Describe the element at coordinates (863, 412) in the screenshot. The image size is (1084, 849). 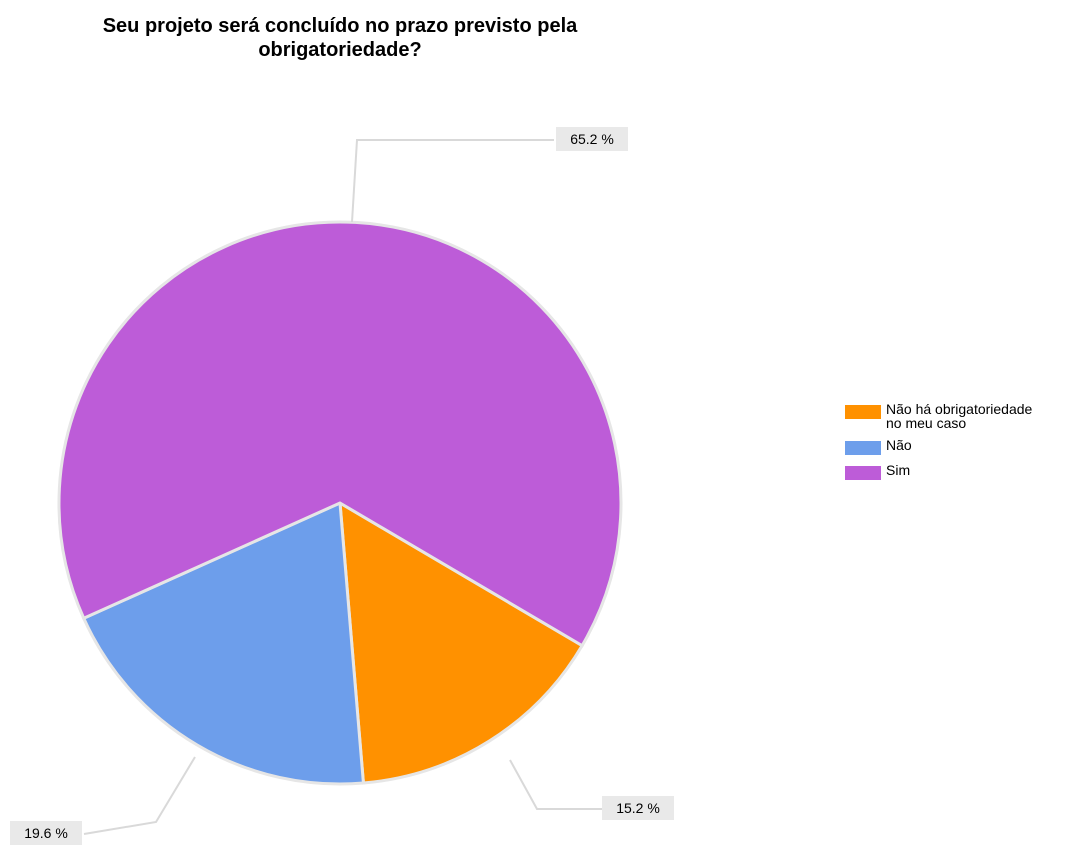
I see `legend-swatch-orange` at that location.